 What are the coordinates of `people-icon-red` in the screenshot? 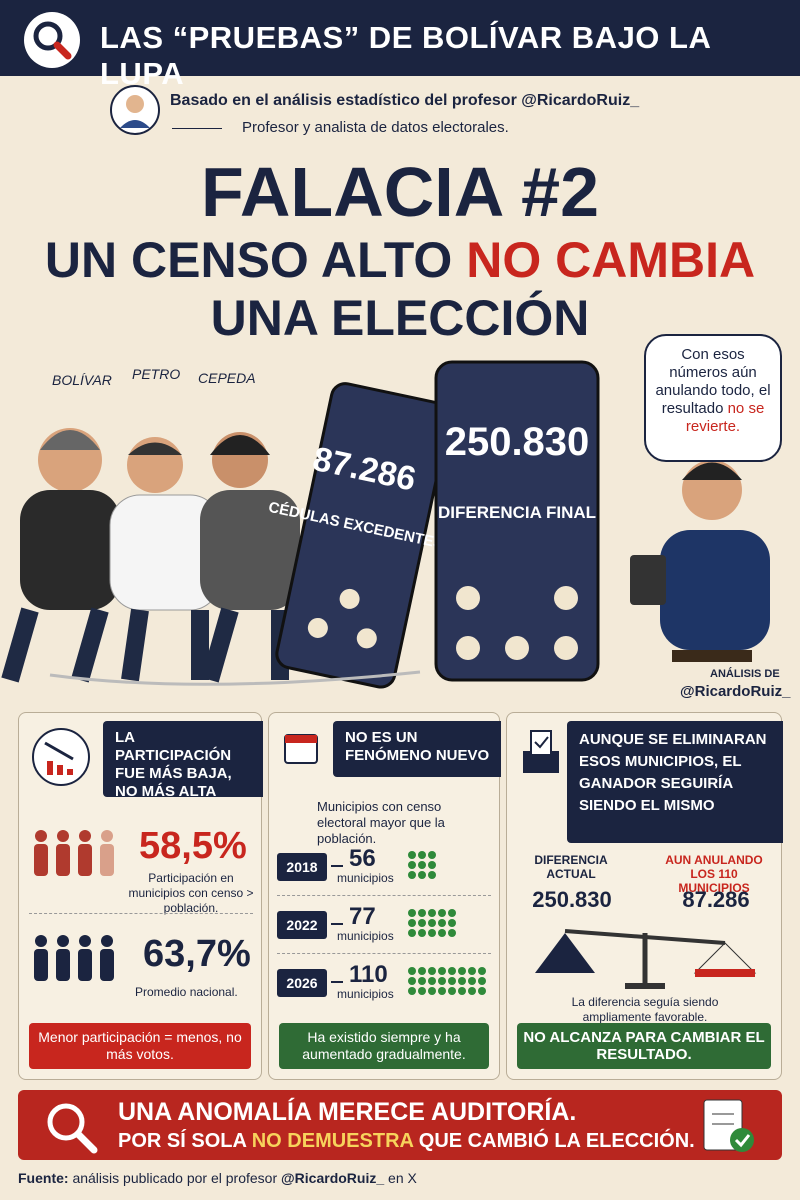 It's located at (74, 853).